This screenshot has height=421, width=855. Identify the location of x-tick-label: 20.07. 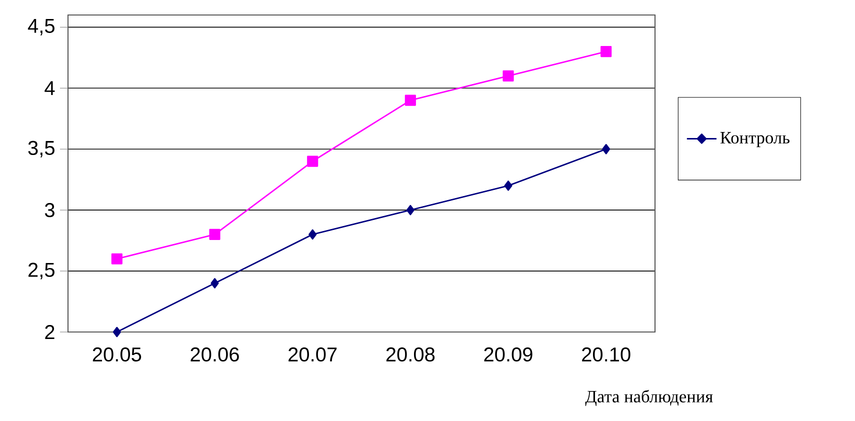
(312, 354).